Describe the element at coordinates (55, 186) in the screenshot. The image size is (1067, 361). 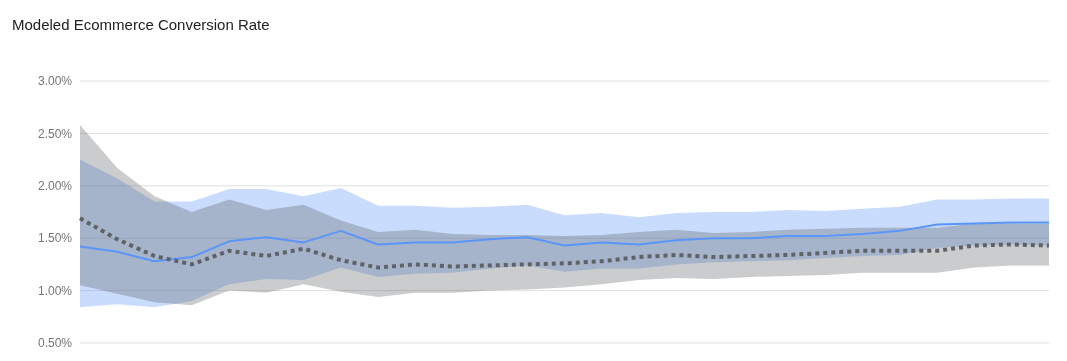
I see `y-tick-label: 2.00%` at that location.